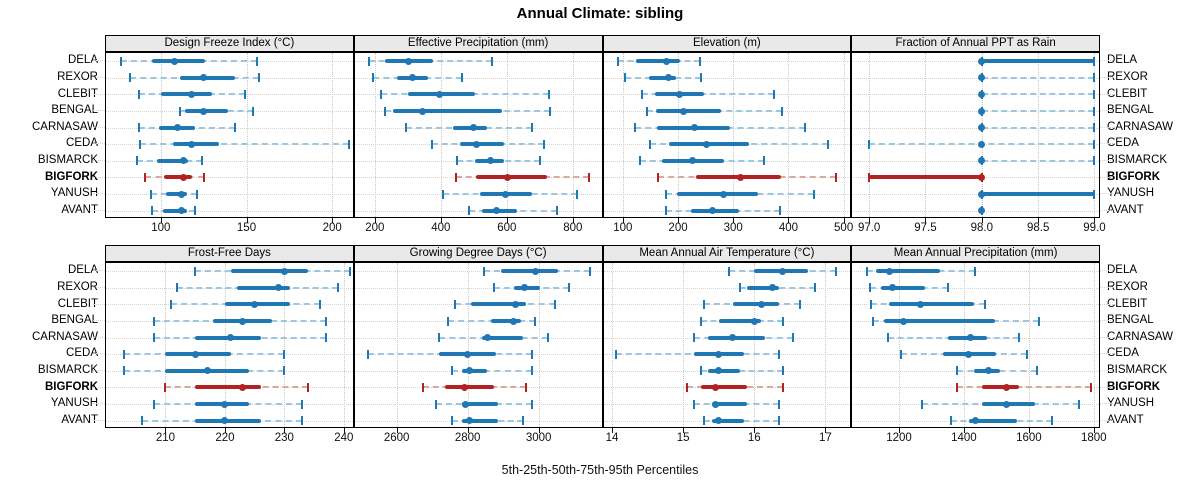 This screenshot has height=500, width=1200. What do you see at coordinates (229, 419) in the screenshot?
I see `row-avant` at bounding box center [229, 419].